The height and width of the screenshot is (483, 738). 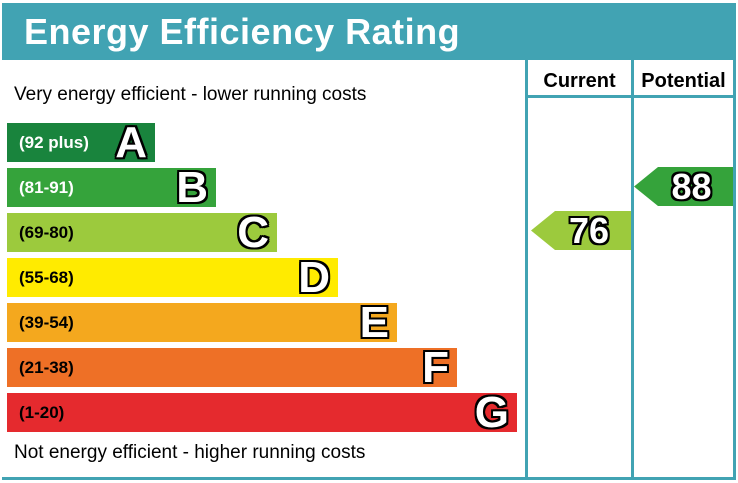 I want to click on band-row-c: (69-80) C, so click(x=142, y=232).